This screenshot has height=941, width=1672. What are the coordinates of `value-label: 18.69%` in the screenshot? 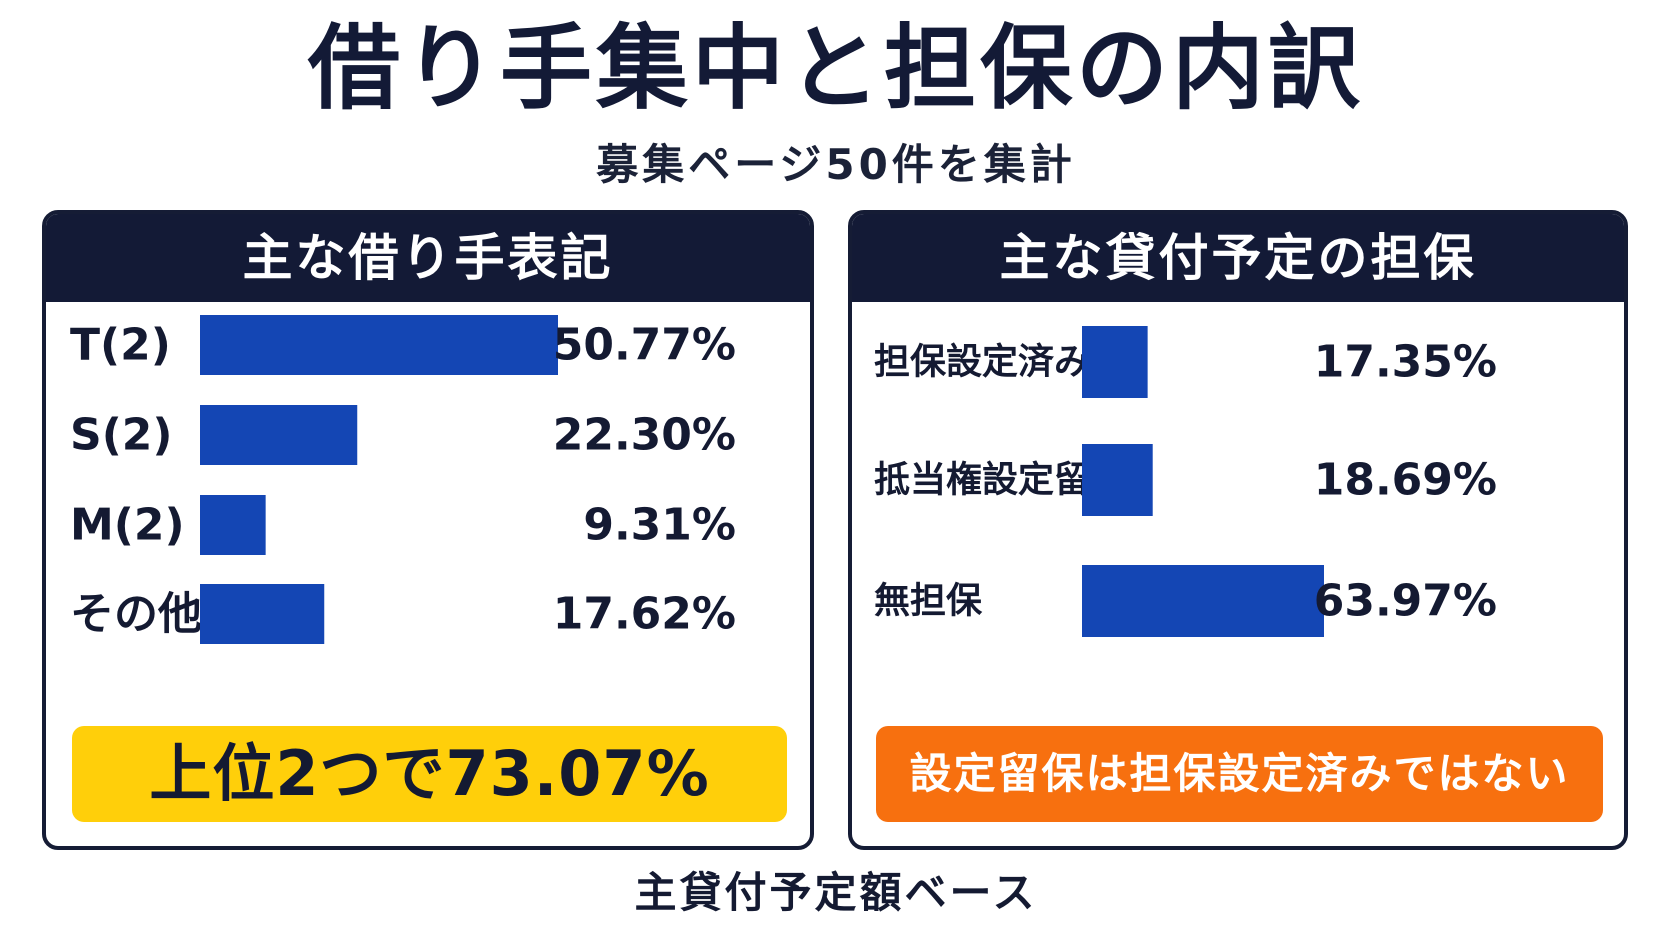 It's located at (1405, 480).